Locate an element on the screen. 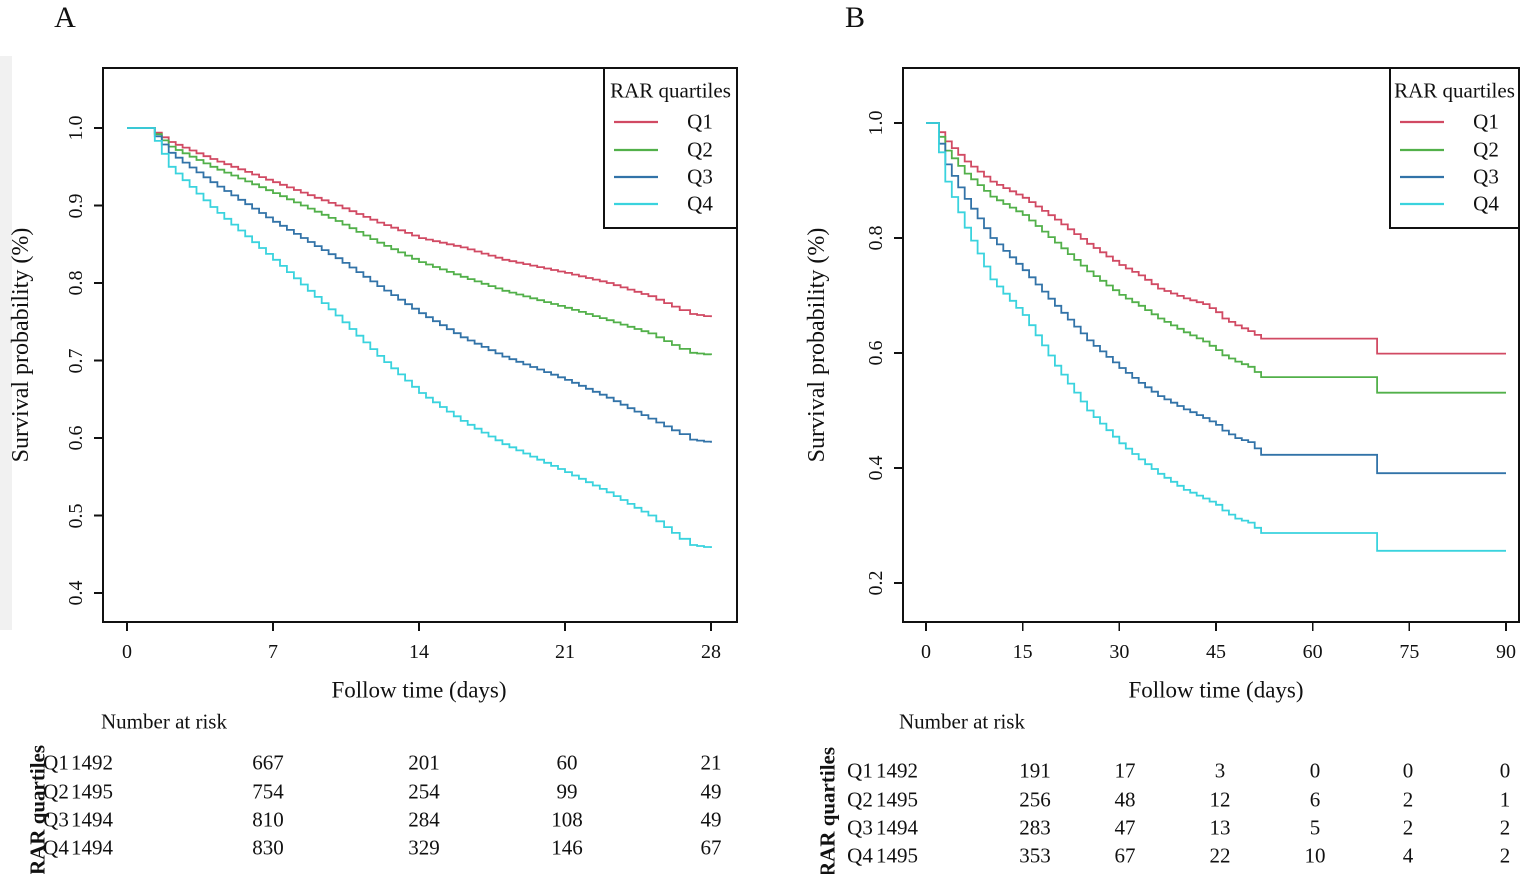 The height and width of the screenshot is (874, 1535). y-tick-label: 0.7 is located at coordinates (76, 360).